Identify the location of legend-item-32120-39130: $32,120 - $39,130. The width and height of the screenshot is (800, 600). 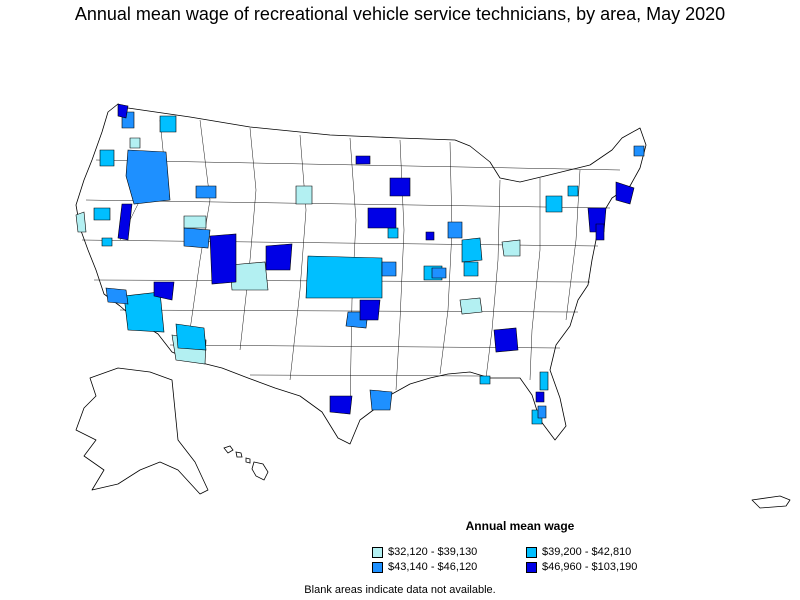
(424, 552).